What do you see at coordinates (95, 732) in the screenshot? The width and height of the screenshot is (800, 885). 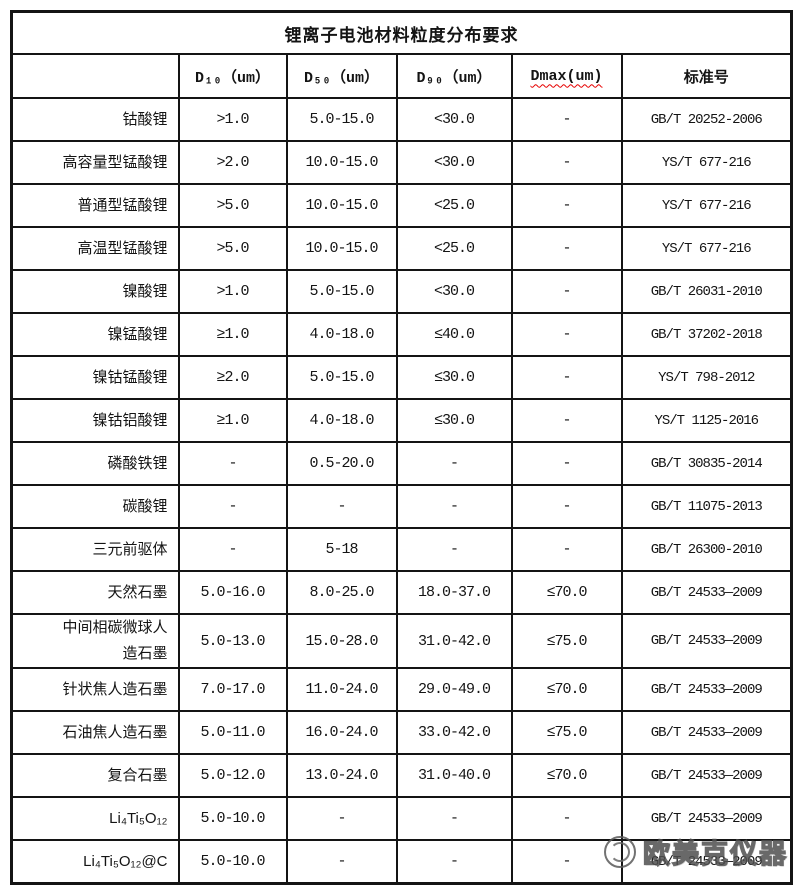 I see `material-cell: 石油焦人造石墨` at bounding box center [95, 732].